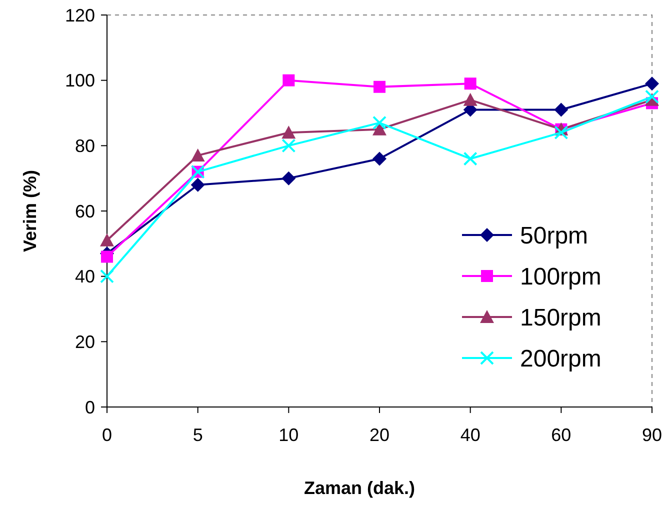  What do you see at coordinates (652, 435) in the screenshot?
I see `x-tick-label: 90` at bounding box center [652, 435].